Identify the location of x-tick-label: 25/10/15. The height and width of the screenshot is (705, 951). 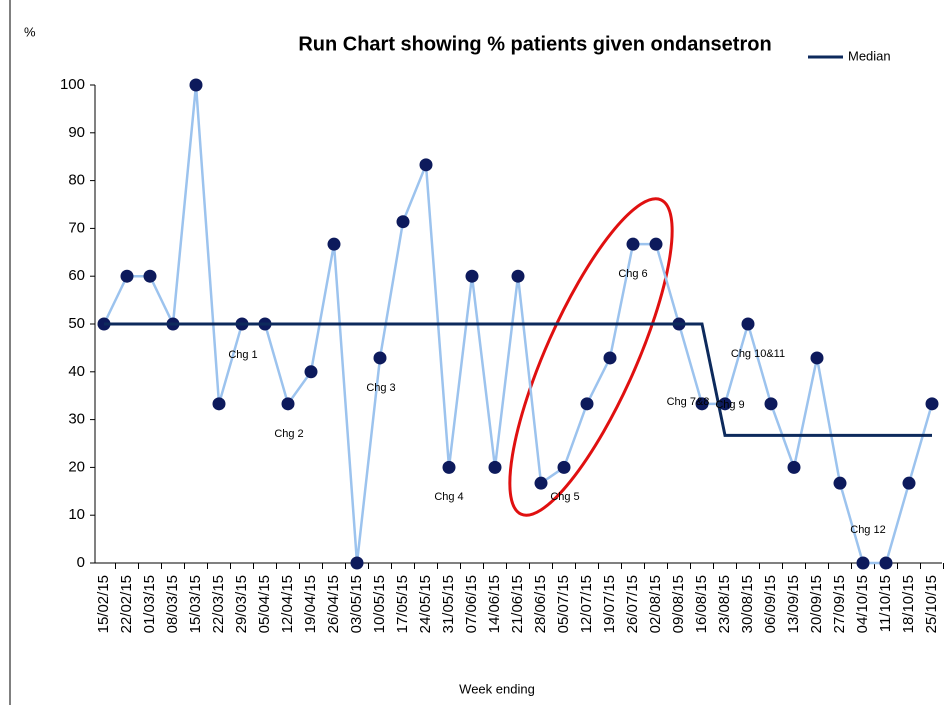
(931, 604).